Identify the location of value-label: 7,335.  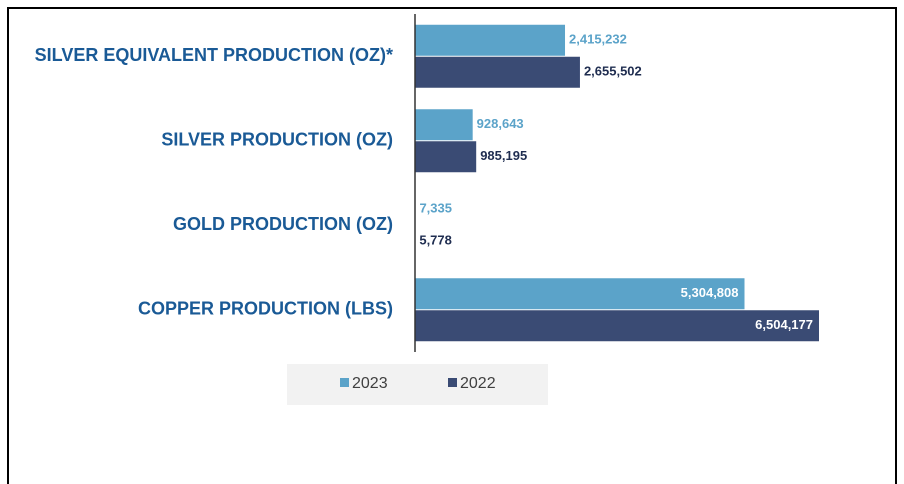
(435, 208).